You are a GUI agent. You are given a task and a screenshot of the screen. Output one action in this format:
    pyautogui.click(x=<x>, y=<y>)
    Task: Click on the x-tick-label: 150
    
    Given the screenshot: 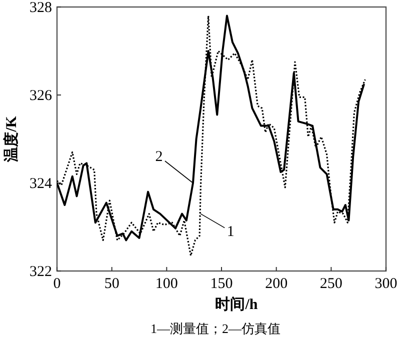 What is the action you would take?
    pyautogui.click(x=221, y=284)
    